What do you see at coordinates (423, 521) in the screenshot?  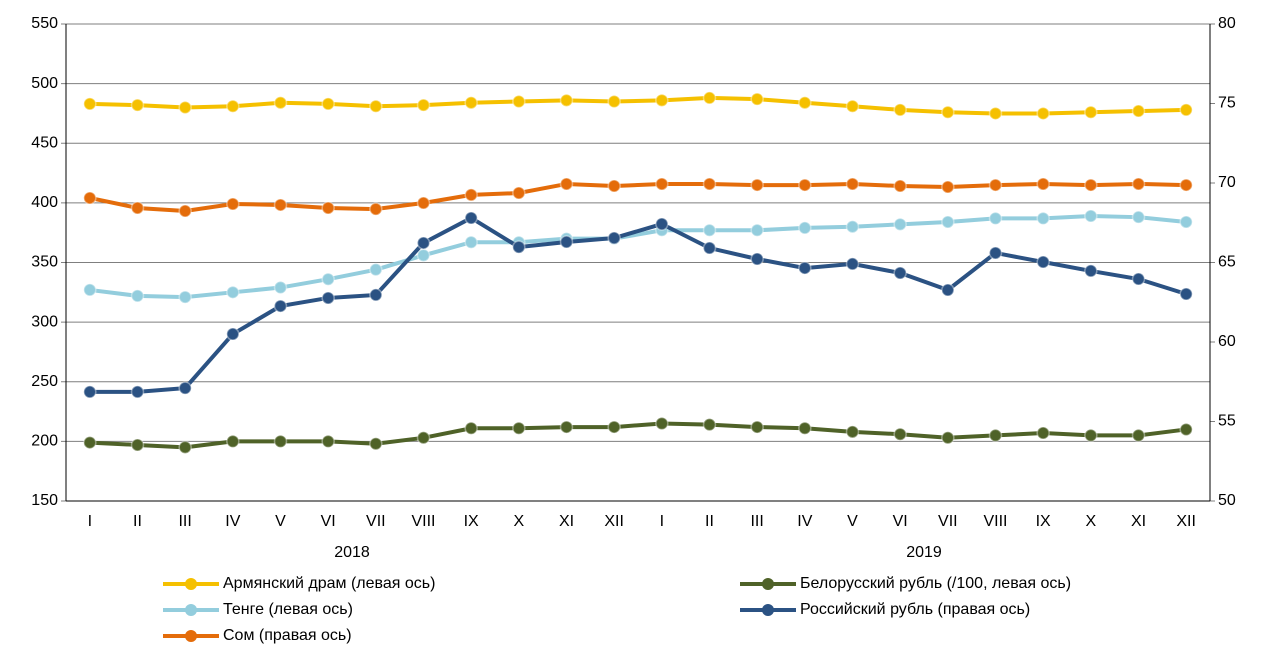 I see `x-tick-label: VIII` at bounding box center [423, 521].